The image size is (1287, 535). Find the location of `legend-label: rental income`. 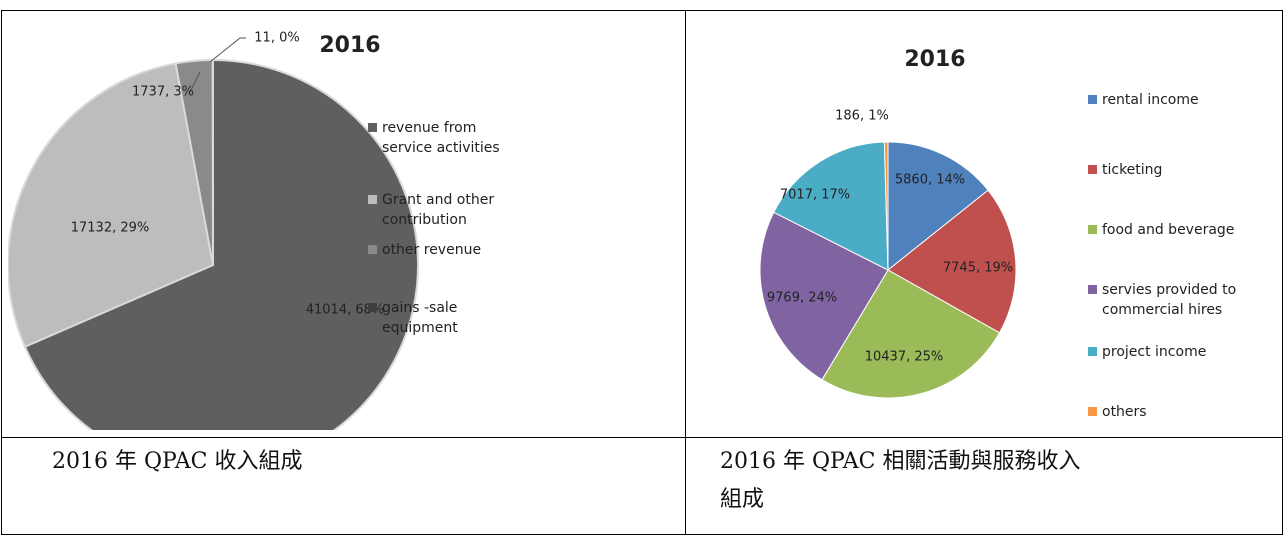

legend-label: rental income is located at coordinates (1150, 100).